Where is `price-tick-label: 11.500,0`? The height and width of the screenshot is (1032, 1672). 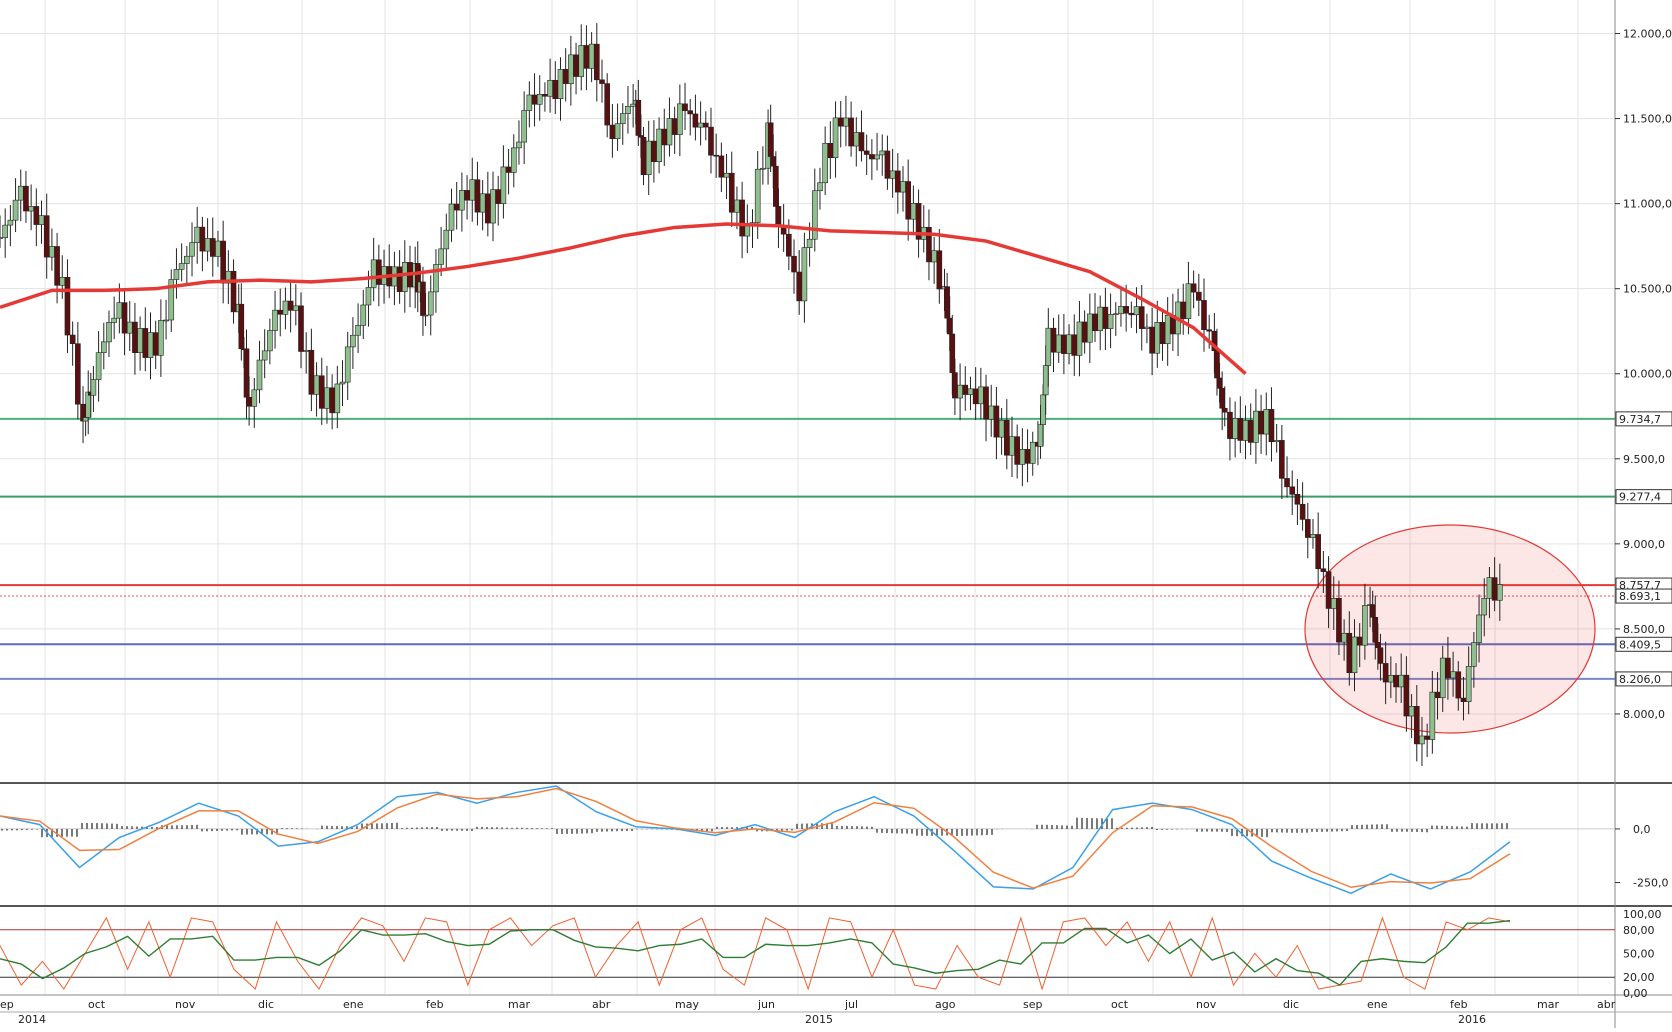
price-tick-label: 11.500,0 is located at coordinates (1647, 119).